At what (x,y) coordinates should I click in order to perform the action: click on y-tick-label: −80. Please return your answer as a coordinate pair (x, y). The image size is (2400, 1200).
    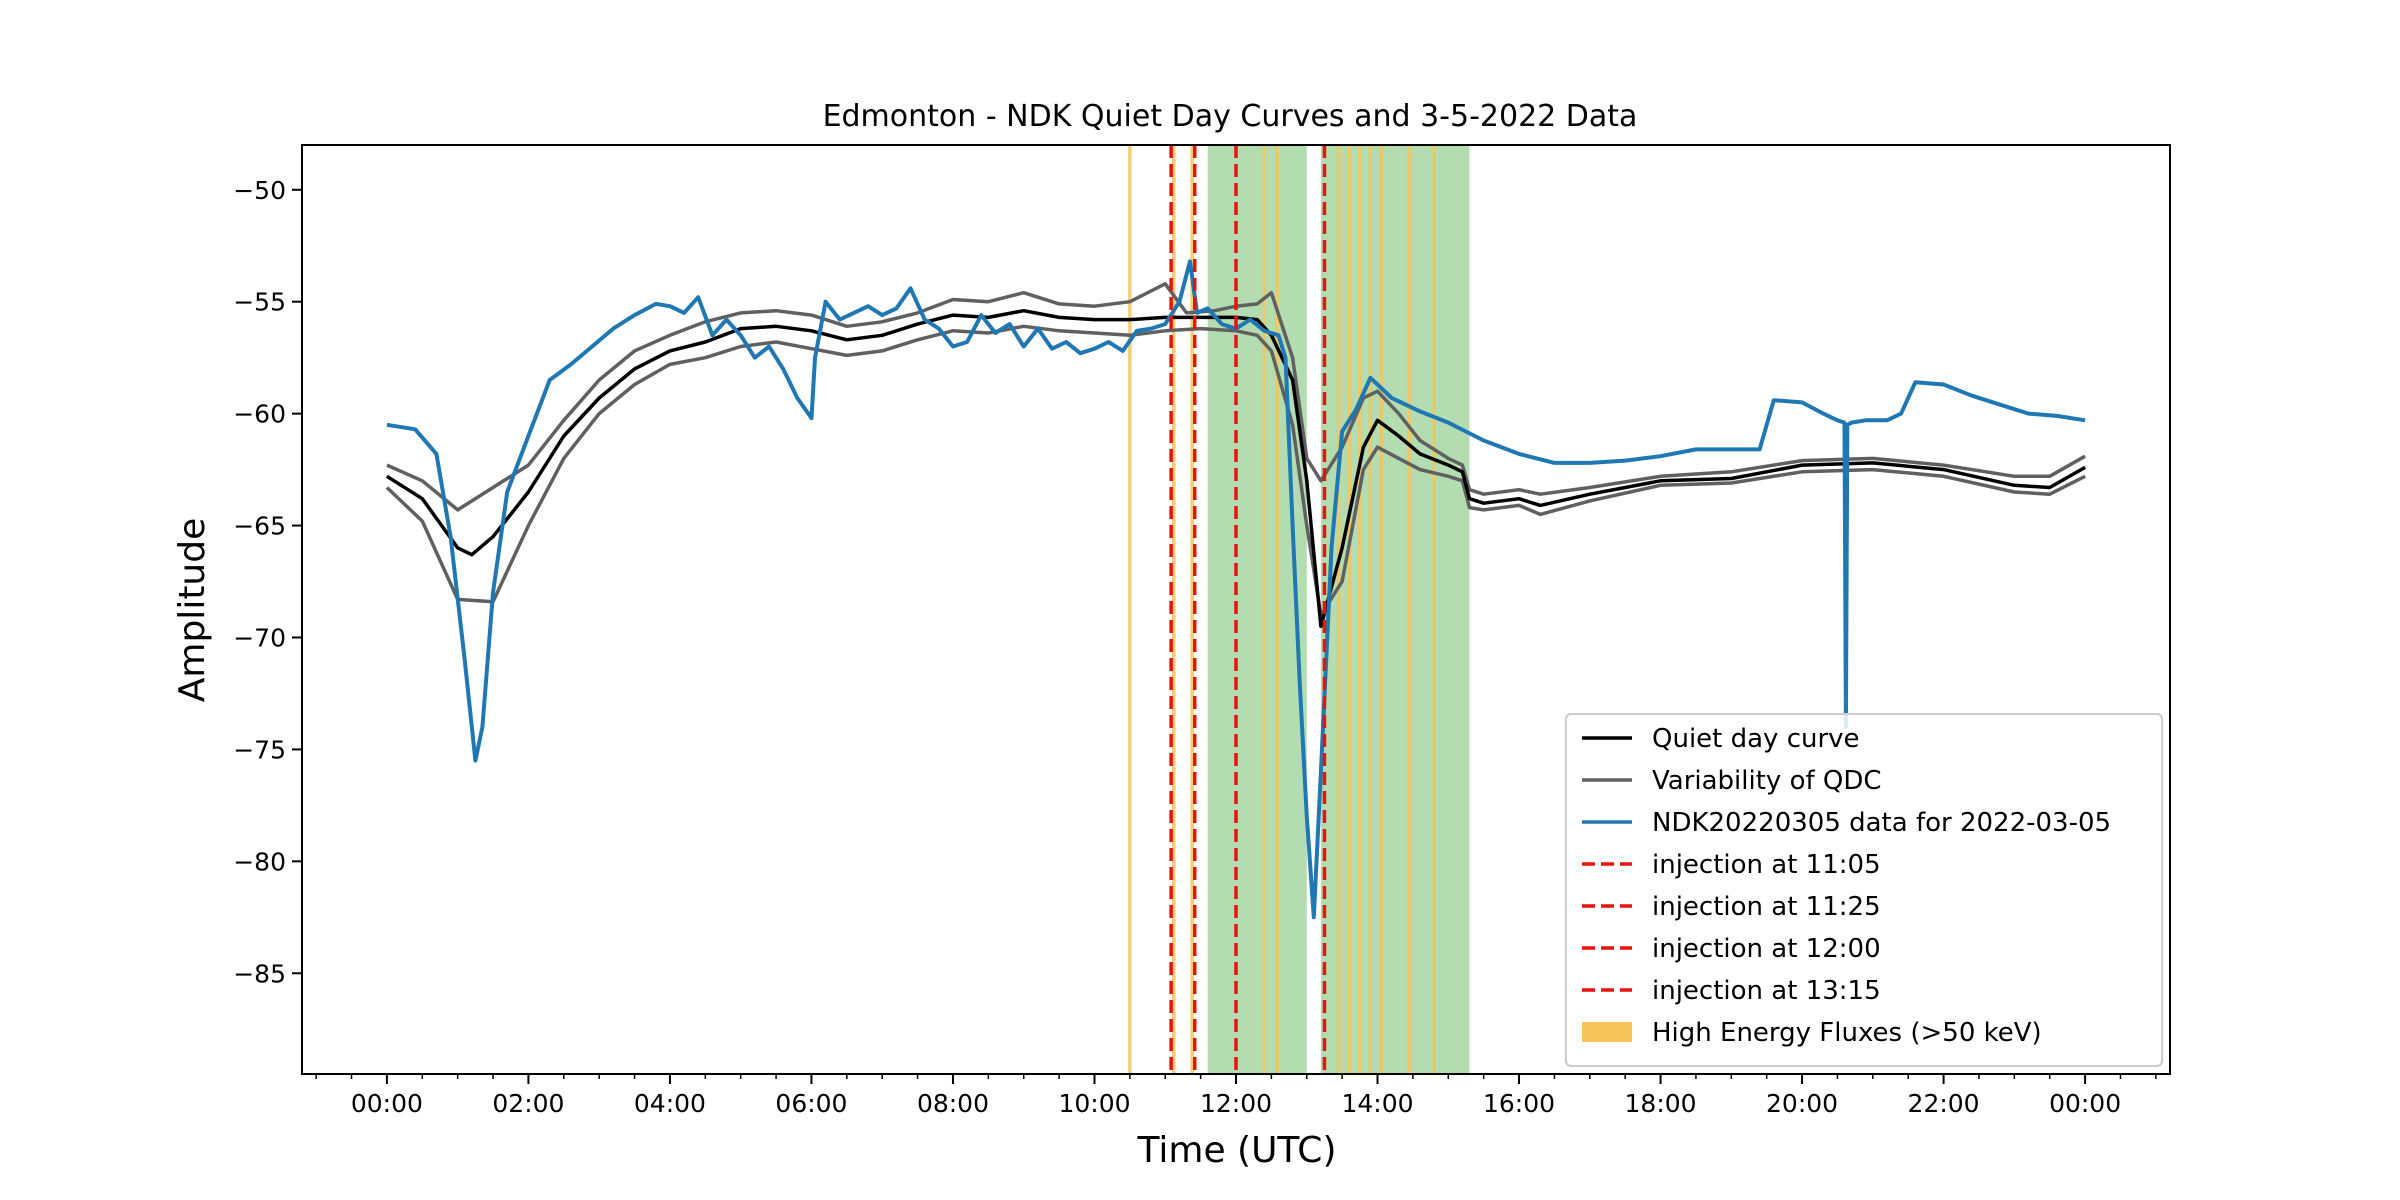
    Looking at the image, I should click on (259, 861).